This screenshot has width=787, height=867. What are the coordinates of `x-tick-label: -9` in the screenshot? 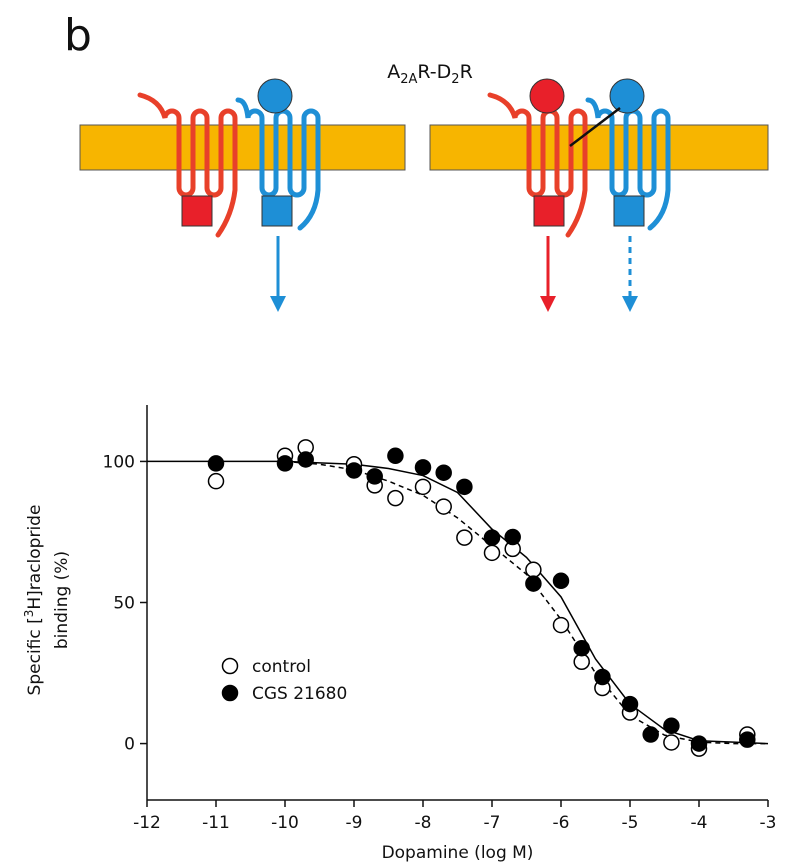 It's located at (354, 823).